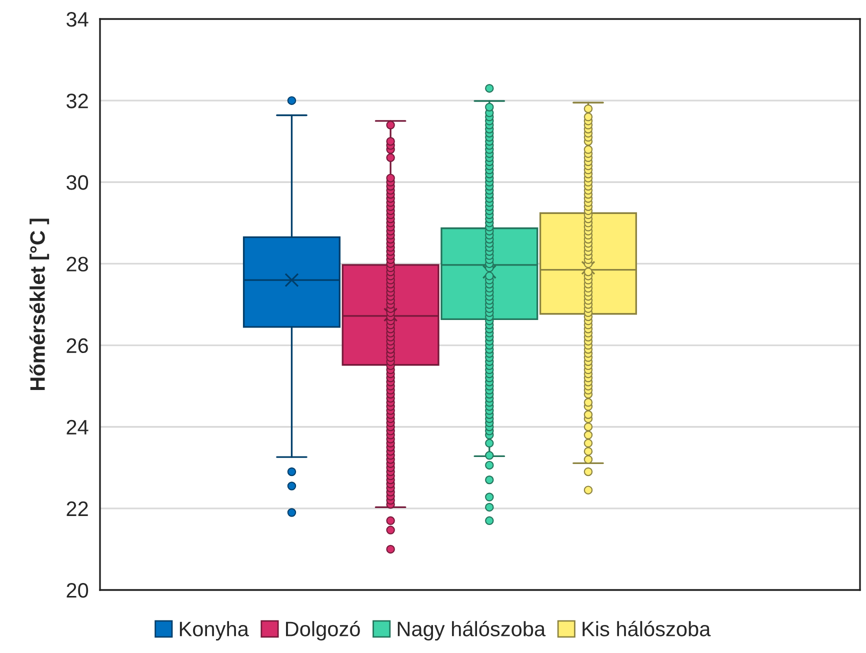  Describe the element at coordinates (77, 101) in the screenshot. I see `y-tick-label: 32` at that location.